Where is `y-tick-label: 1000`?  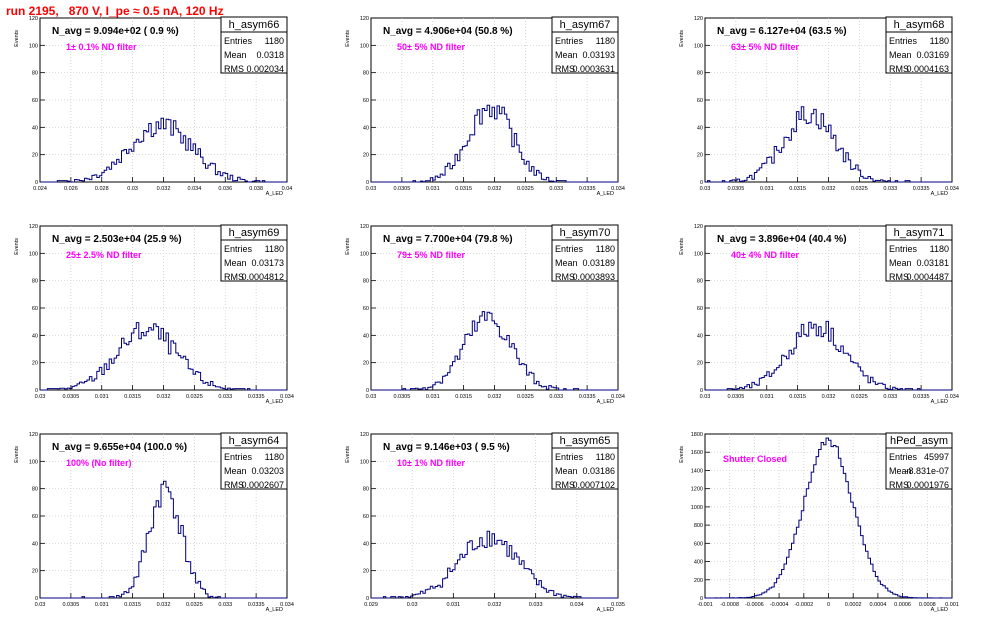 y-tick-label: 1000 is located at coordinates (697, 508).